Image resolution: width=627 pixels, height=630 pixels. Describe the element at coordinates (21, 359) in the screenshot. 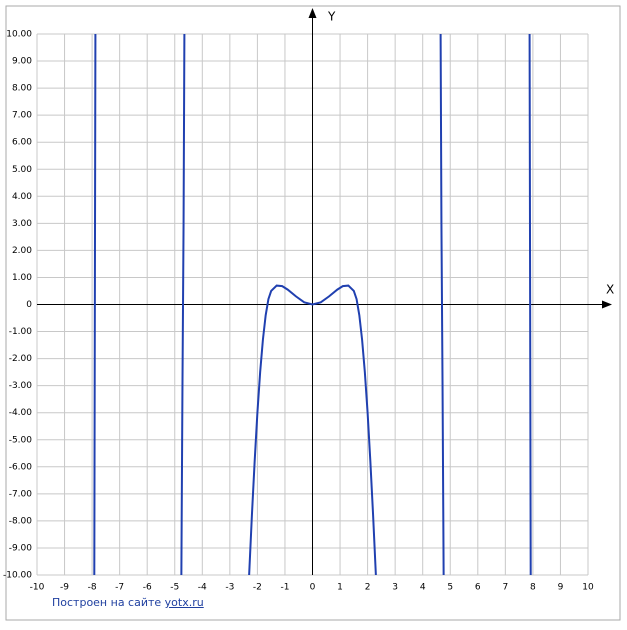

I see `y-tick-label: -2.00` at that location.